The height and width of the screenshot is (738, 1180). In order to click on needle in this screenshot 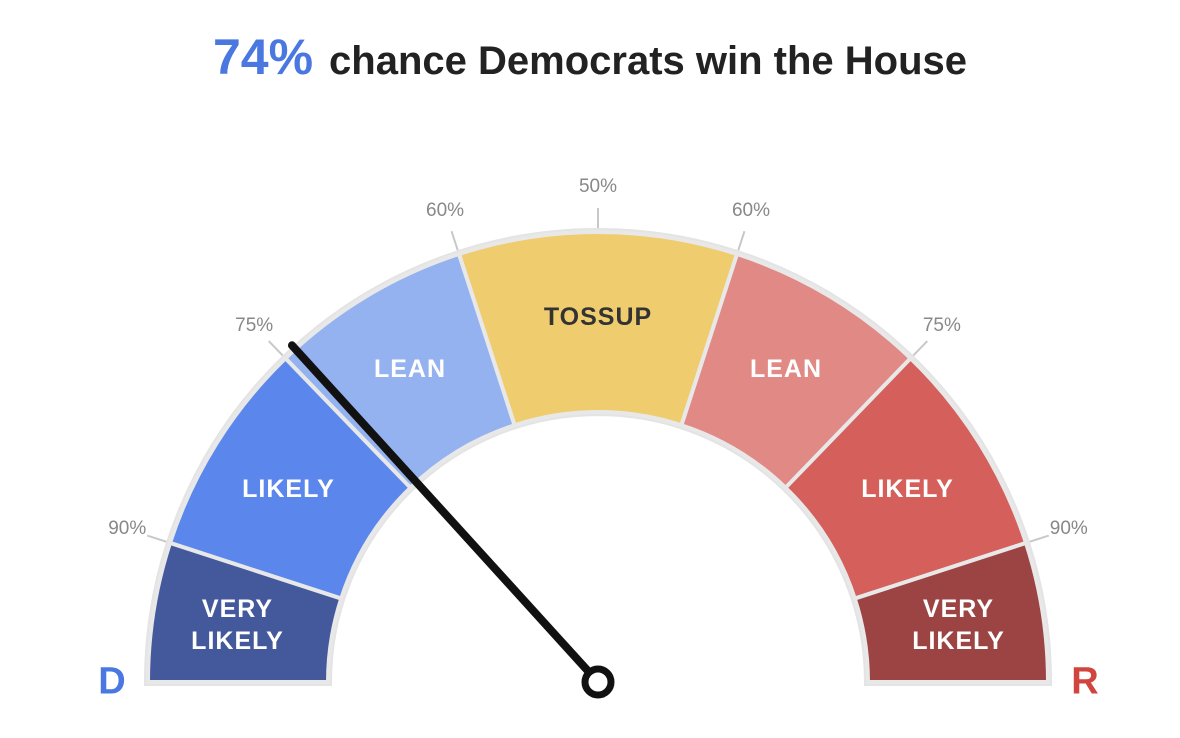, I will do `click(444, 513)`.